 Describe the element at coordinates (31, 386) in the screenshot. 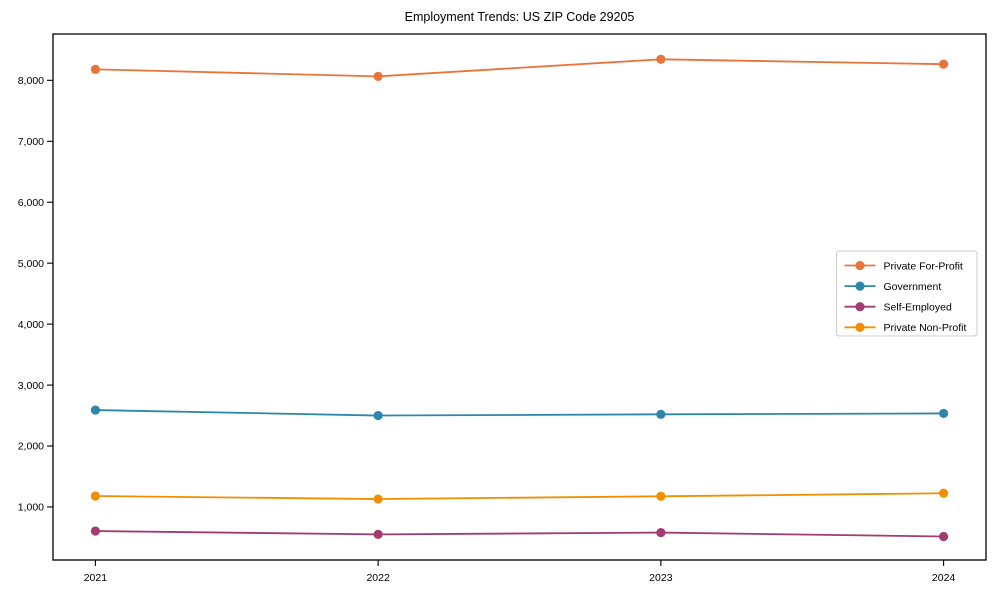

I see `y-tick-label: 3,000` at that location.